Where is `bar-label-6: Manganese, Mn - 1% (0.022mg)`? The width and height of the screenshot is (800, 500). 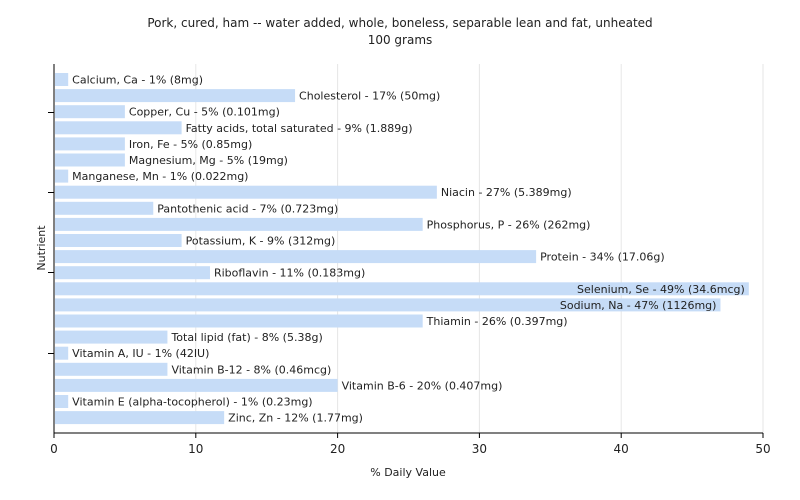 bar-label-6: Manganese, Mn - 1% (0.022mg) is located at coordinates (160, 176).